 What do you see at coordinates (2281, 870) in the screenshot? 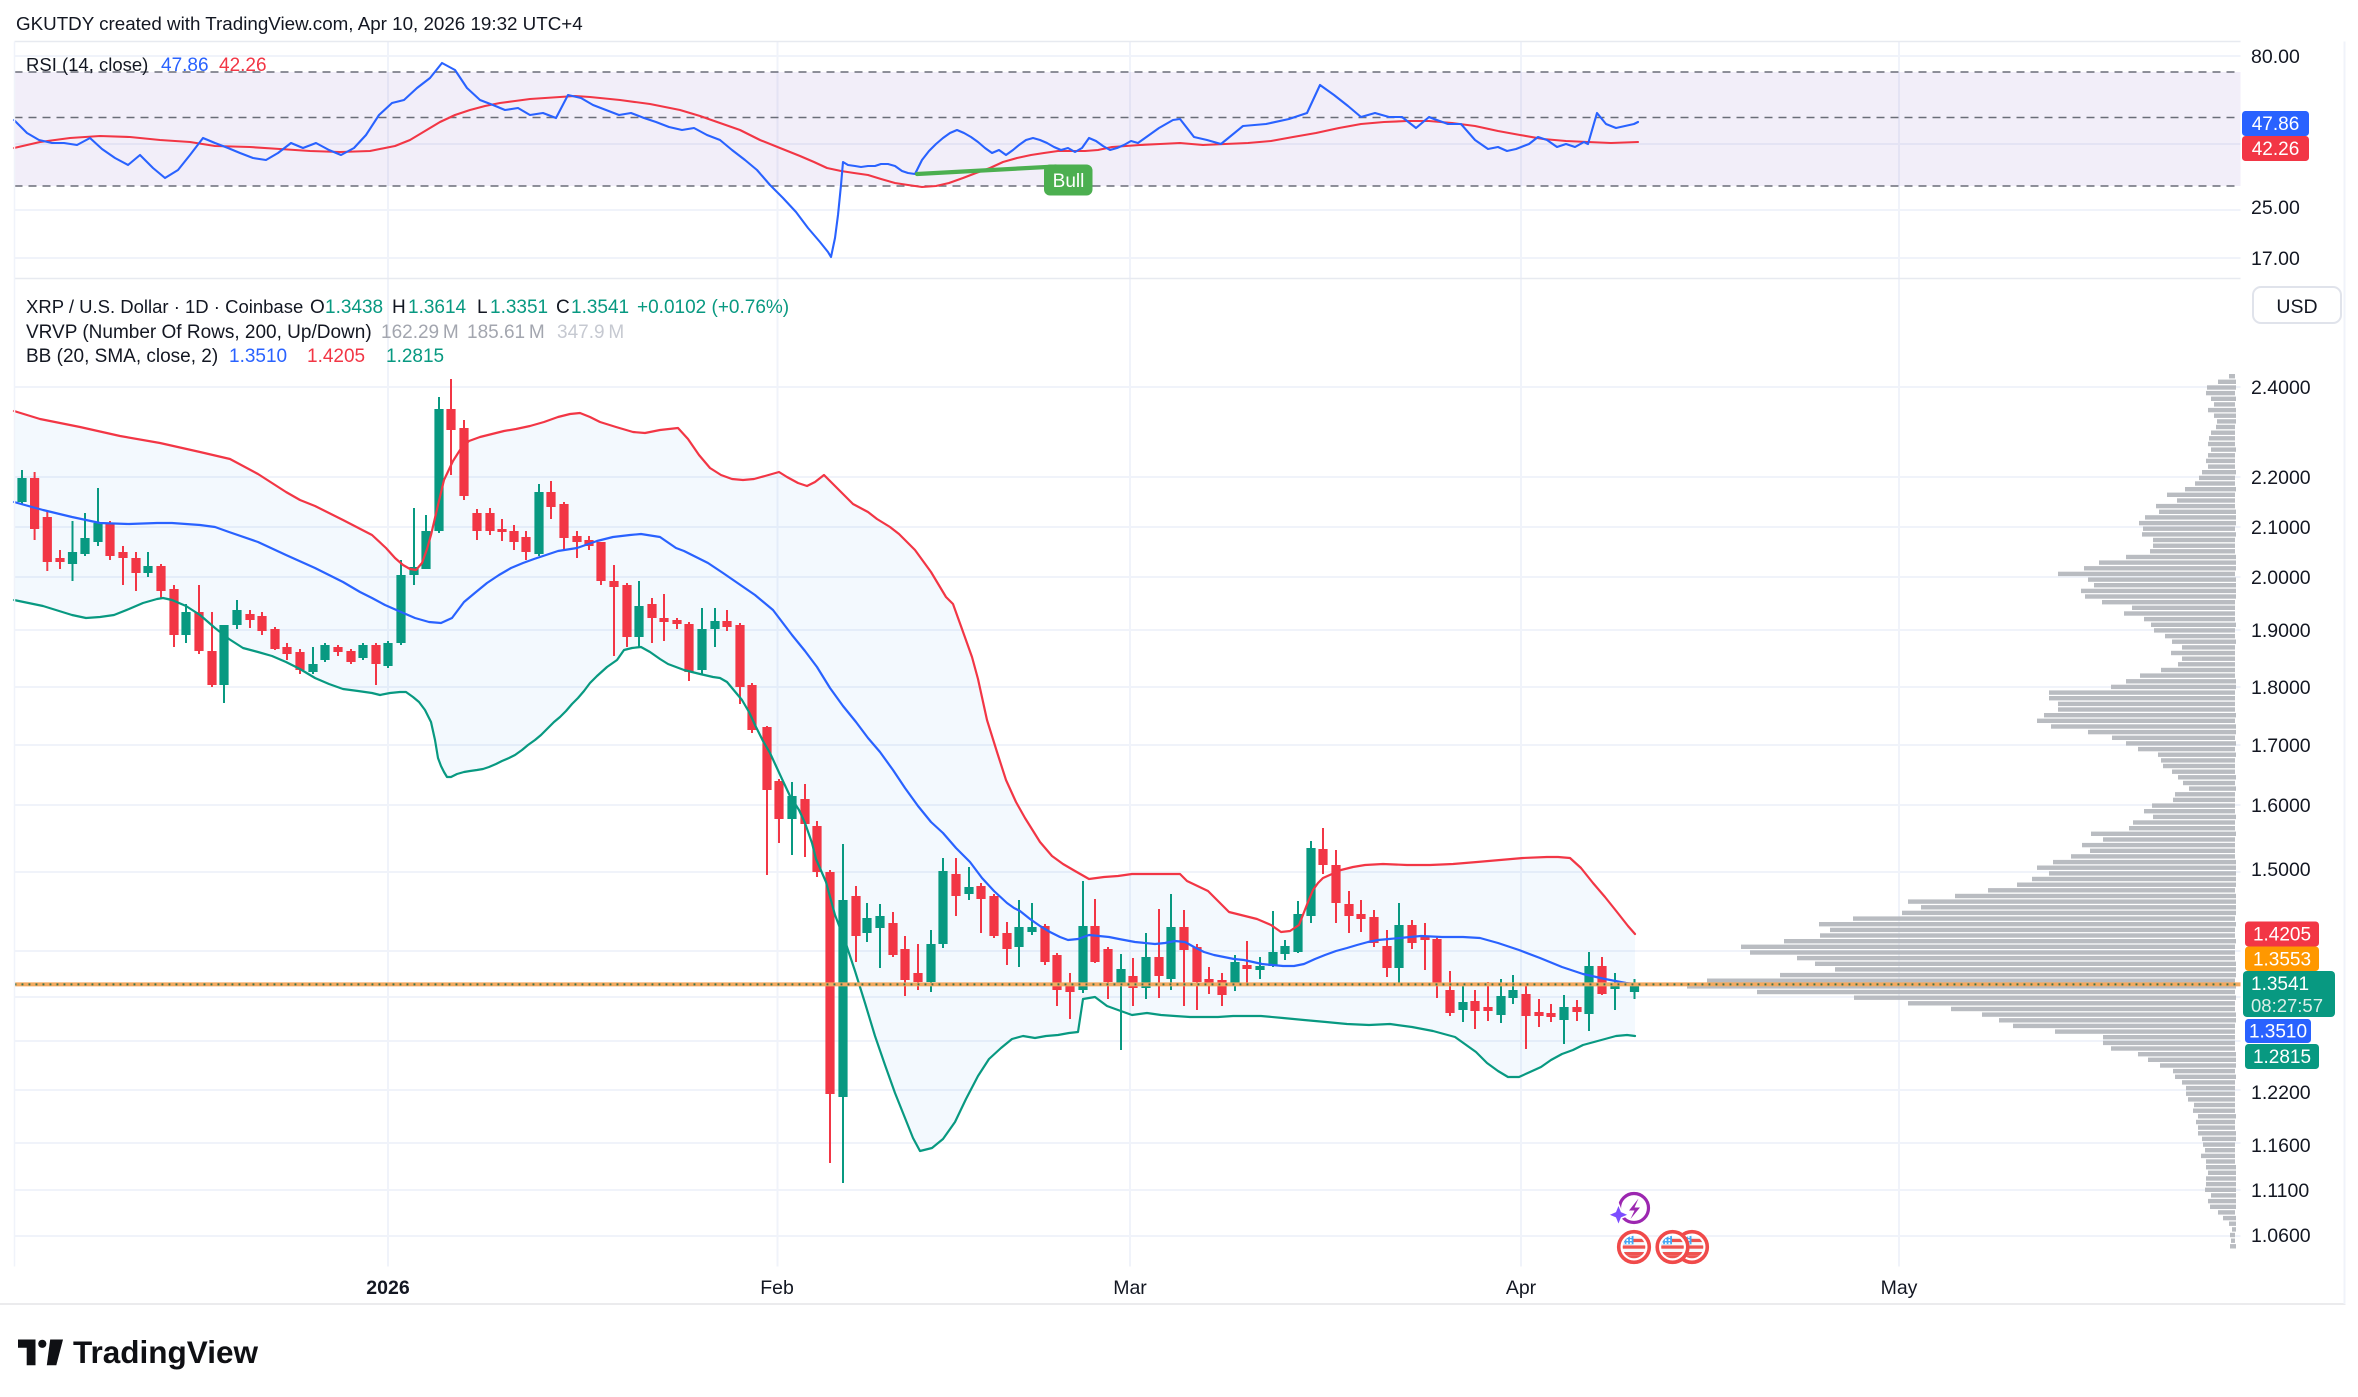
I see `svg-text: 1.5000` at bounding box center [2281, 870].